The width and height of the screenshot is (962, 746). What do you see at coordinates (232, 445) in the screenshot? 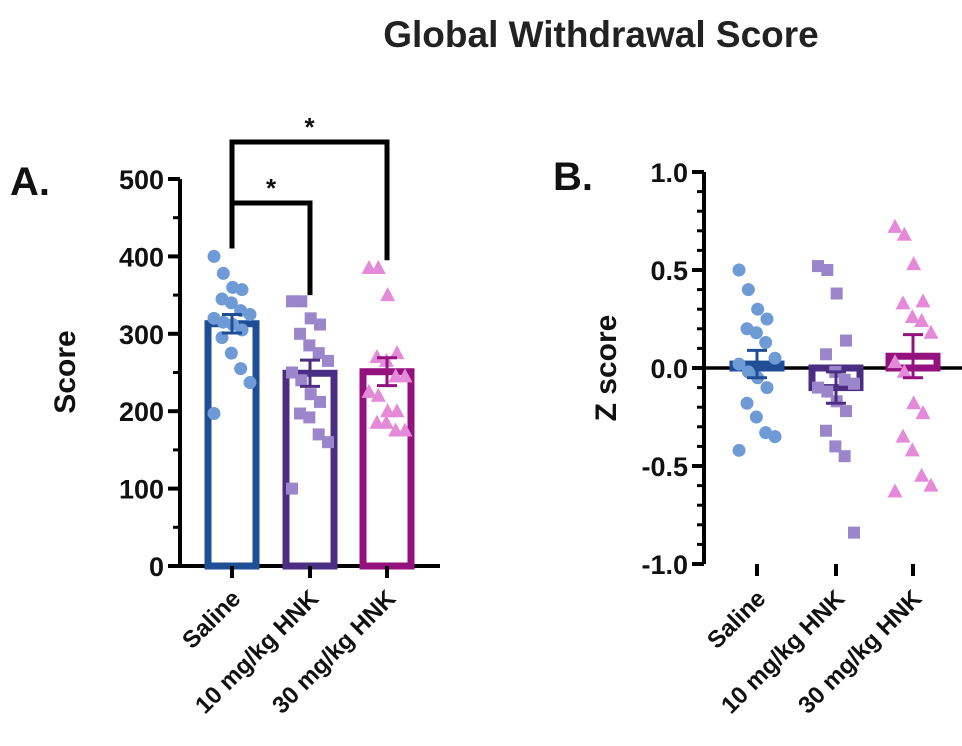
I see `bar-0-a` at bounding box center [232, 445].